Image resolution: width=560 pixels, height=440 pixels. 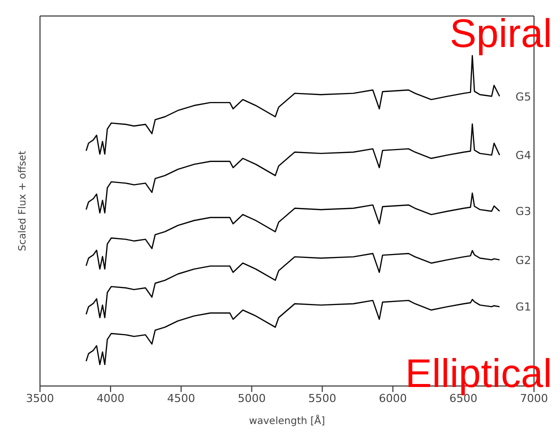 What do you see at coordinates (524, 97) in the screenshot?
I see `series-label: G5` at bounding box center [524, 97].